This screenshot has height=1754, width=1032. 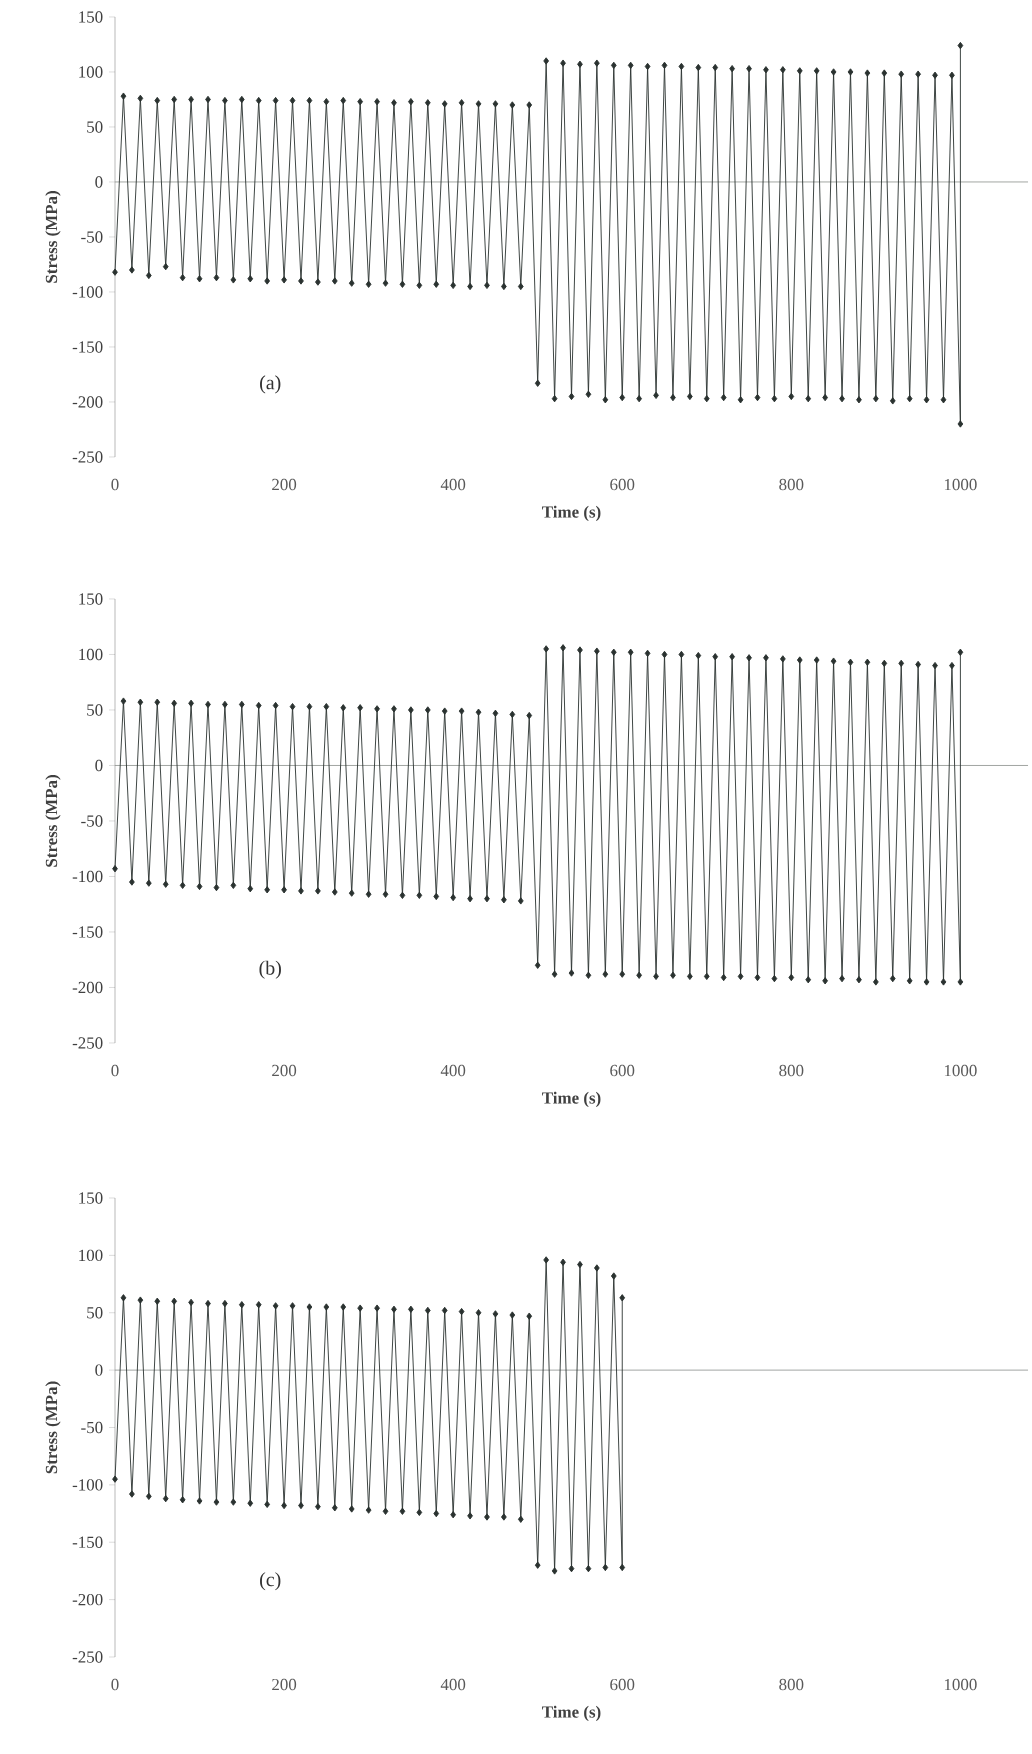 I want to click on annotation: (c), so click(x=270, y=1581).